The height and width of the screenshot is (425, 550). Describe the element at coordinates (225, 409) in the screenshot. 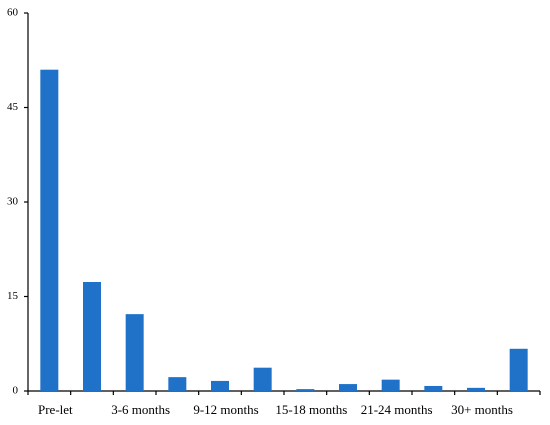

I see `x-tick-label: 9-12 months` at that location.